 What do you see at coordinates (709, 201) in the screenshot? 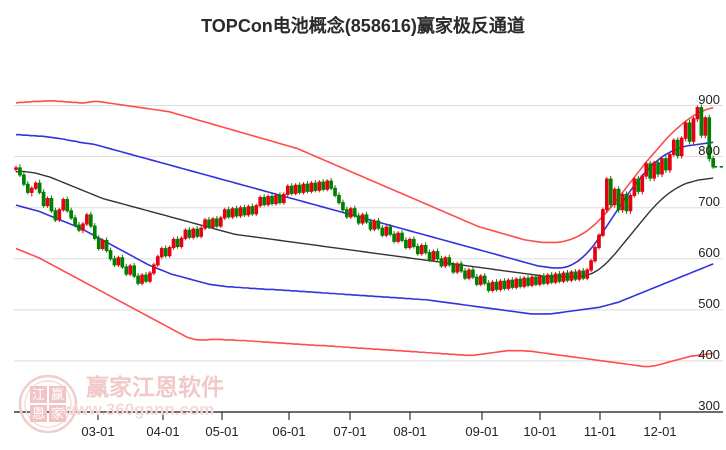
I see `y-axis-tick-label: 700` at bounding box center [709, 201].